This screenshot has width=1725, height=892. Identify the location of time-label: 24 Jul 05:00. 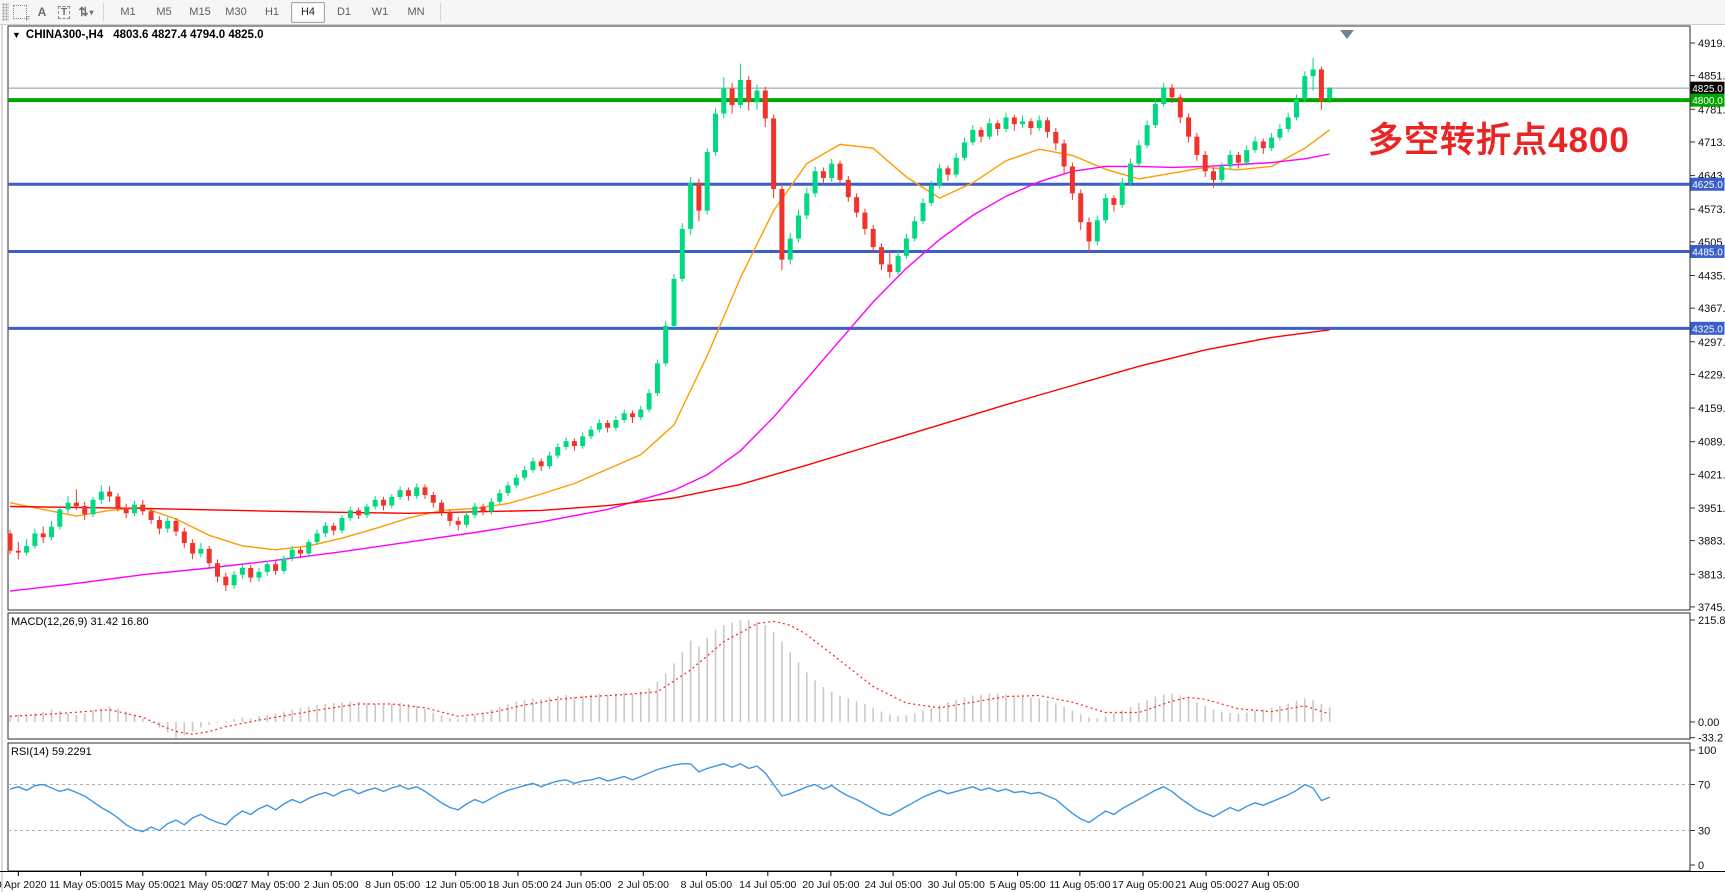
(893, 885).